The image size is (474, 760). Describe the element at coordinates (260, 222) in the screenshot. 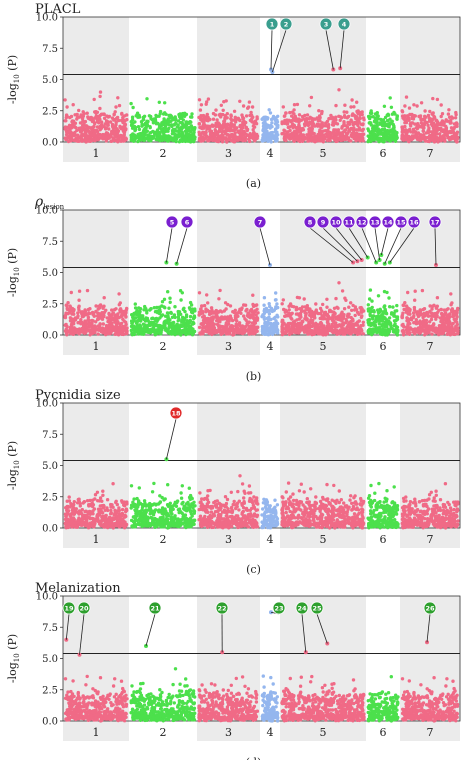

I see `qtl-marker: 7` at that location.